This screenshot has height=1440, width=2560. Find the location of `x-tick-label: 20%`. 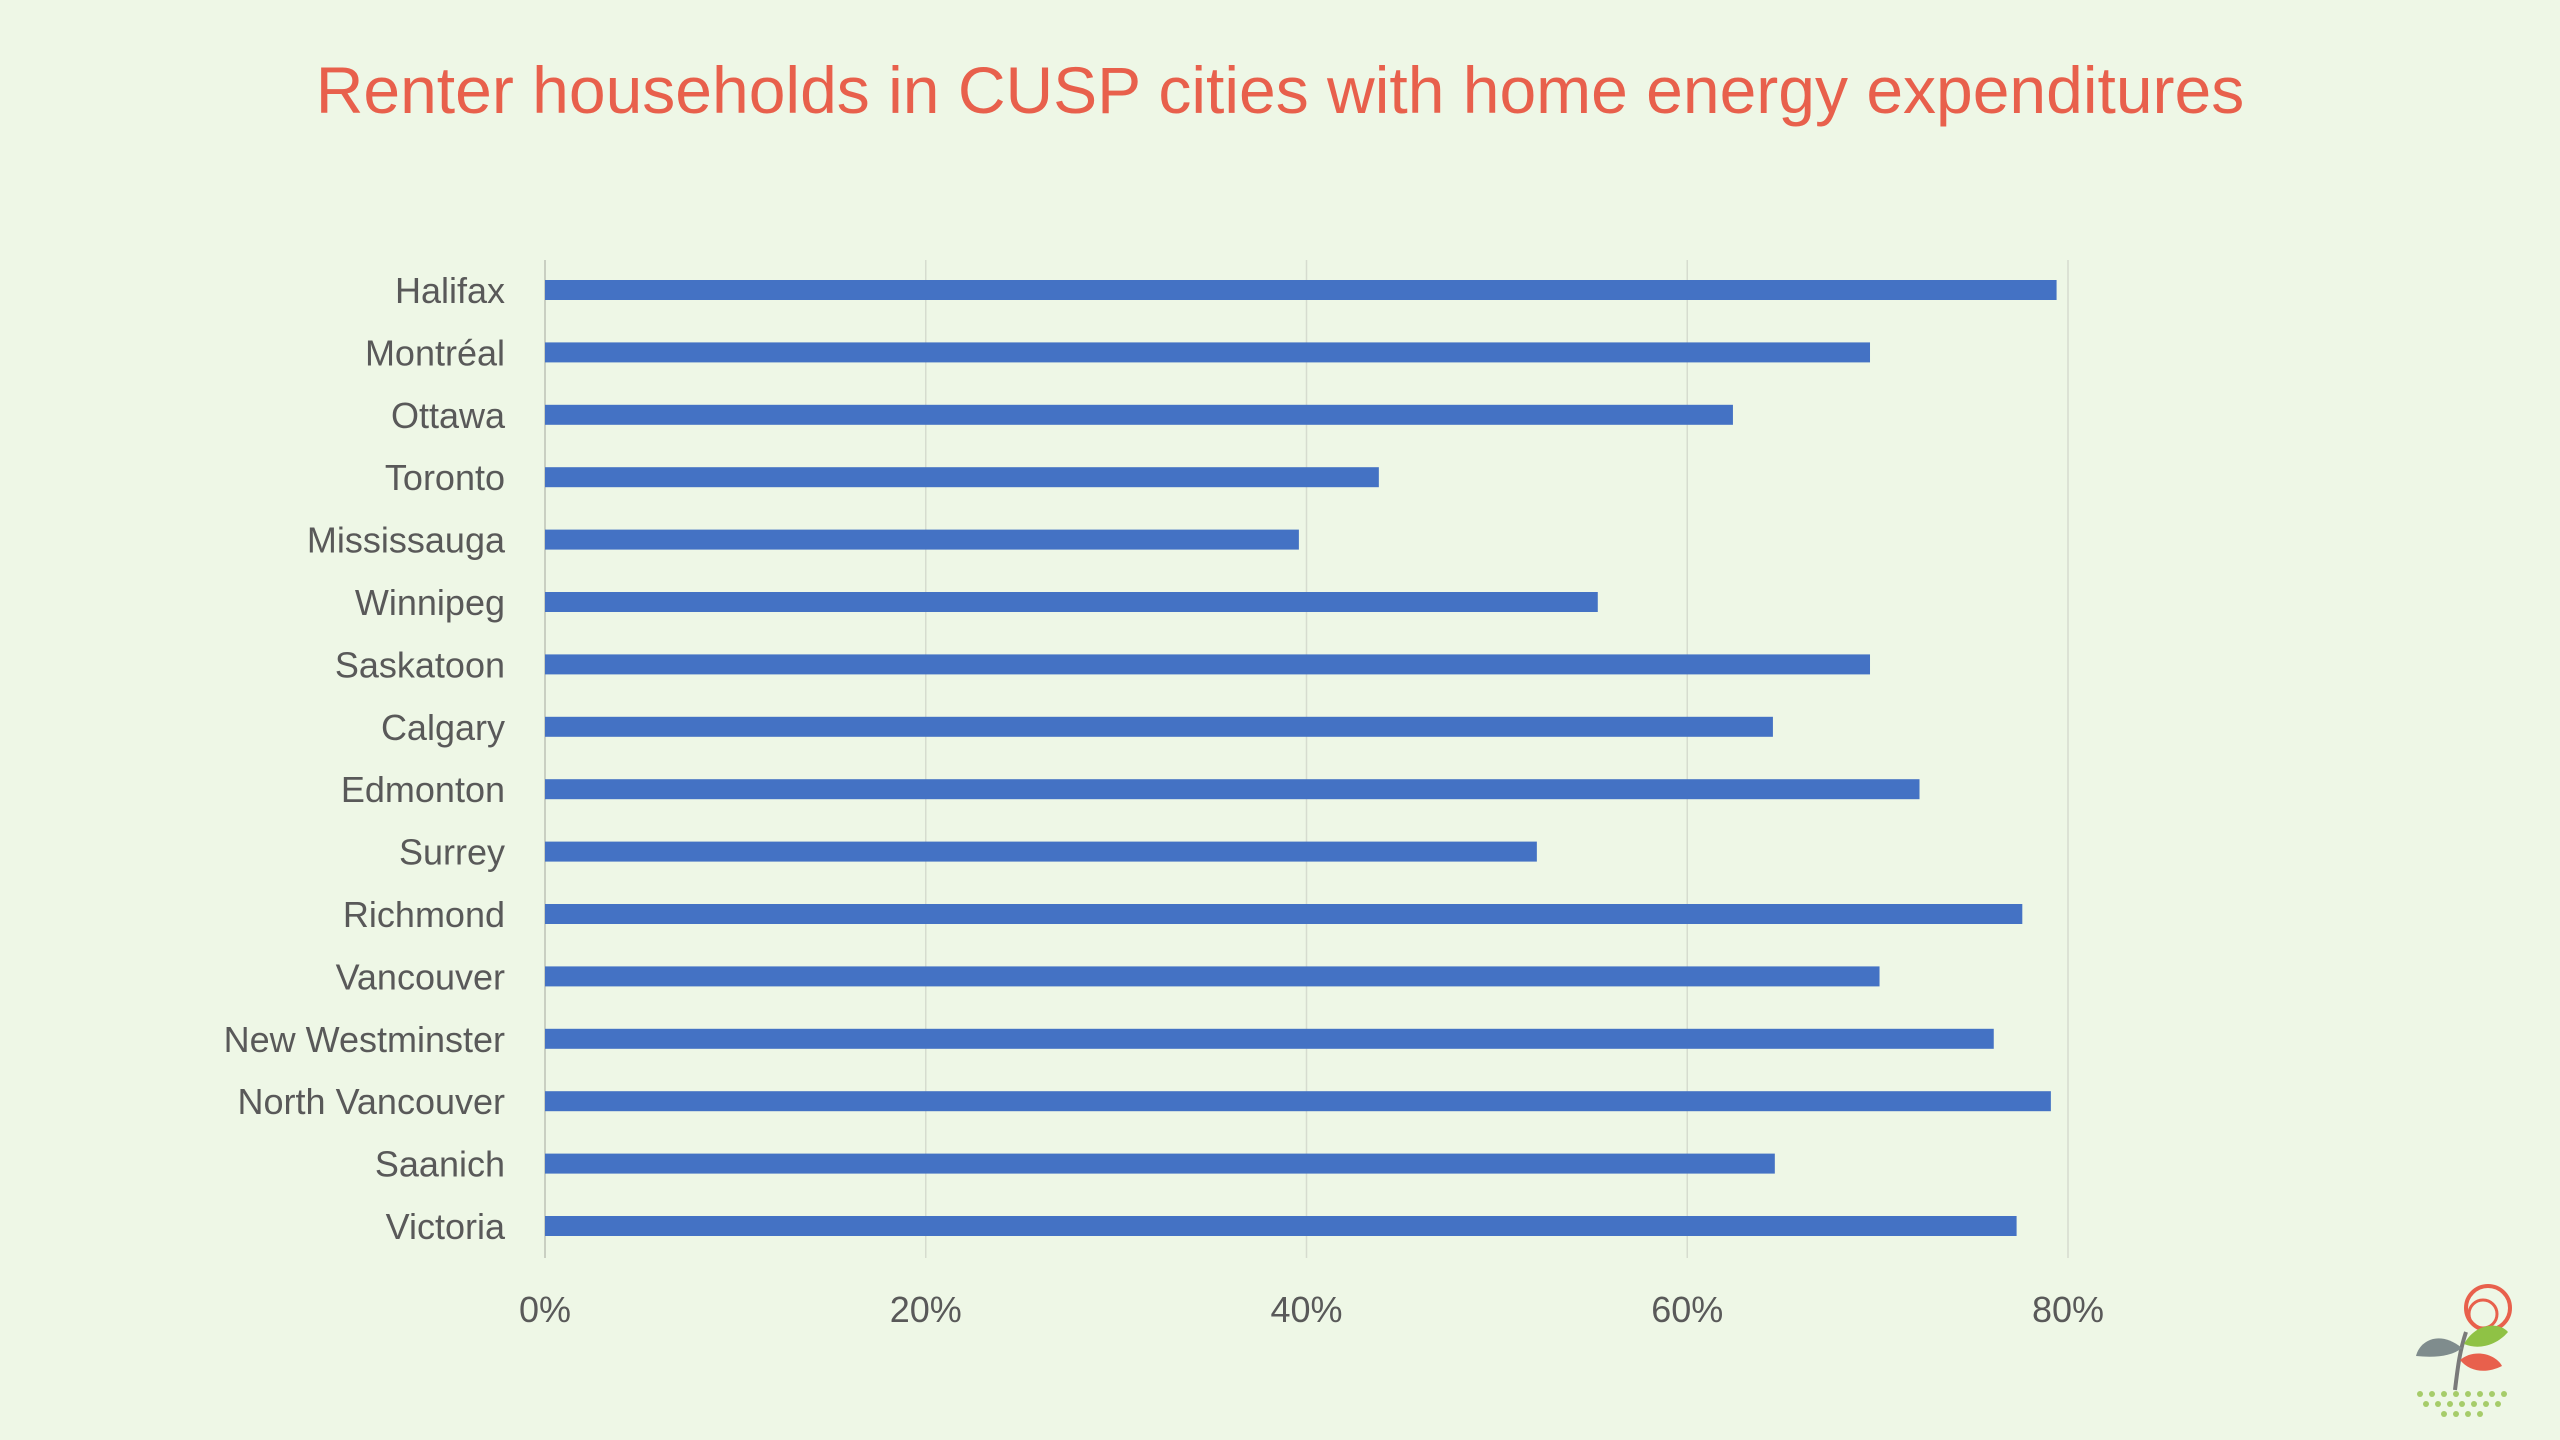

x-tick-label: 20% is located at coordinates (926, 1309).